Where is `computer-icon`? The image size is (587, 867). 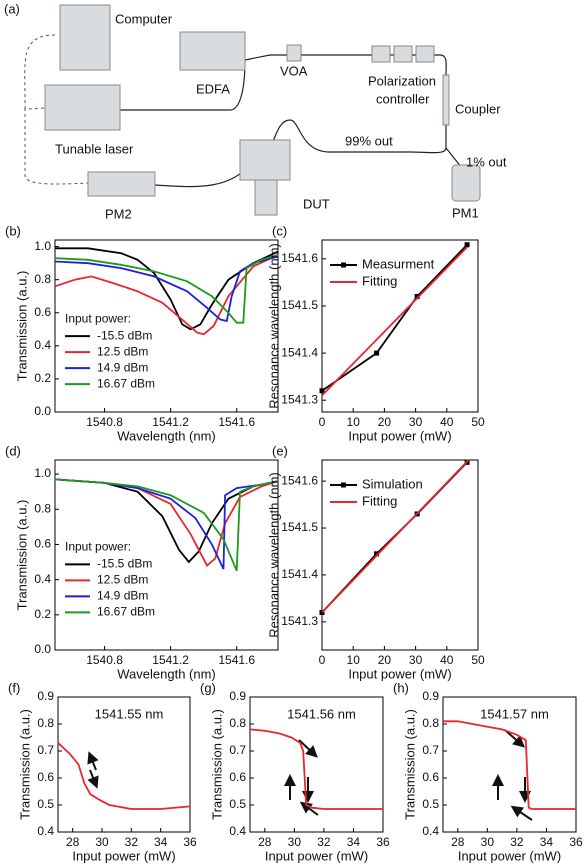
computer-icon is located at coordinates (85, 37).